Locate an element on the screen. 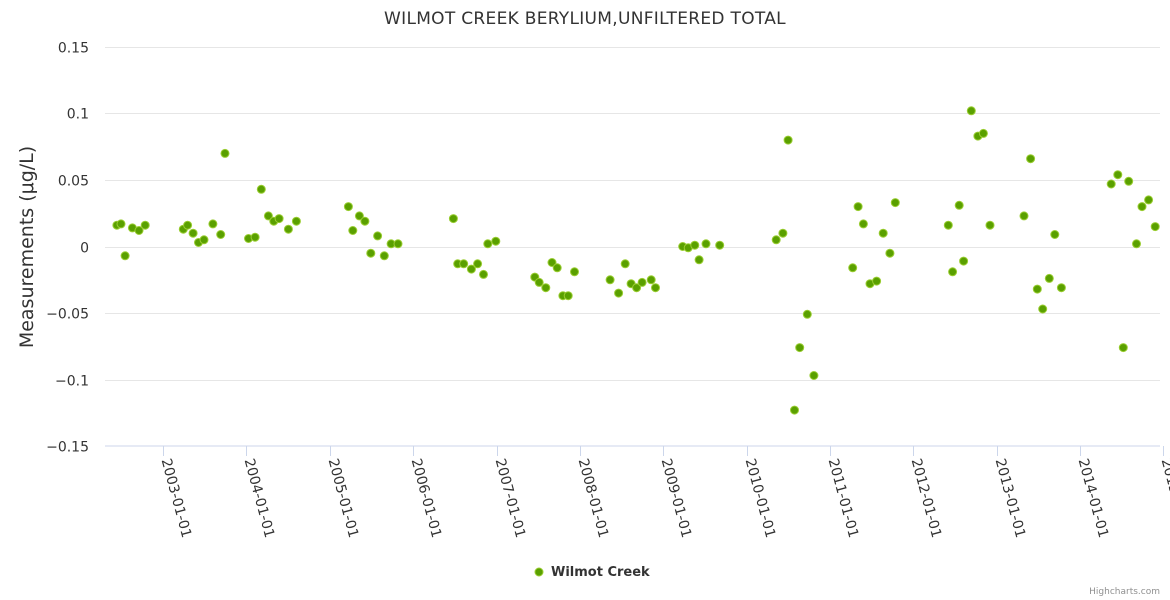 Image resolution: width=1170 pixels, height=600 pixels. y-tick-label: 0.05 is located at coordinates (73, 182).